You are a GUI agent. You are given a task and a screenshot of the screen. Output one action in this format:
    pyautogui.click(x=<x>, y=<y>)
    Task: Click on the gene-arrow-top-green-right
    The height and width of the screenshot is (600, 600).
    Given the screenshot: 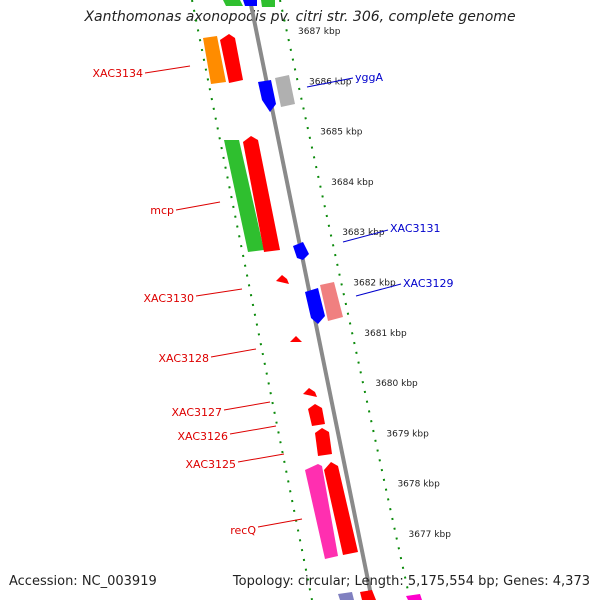 What is the action you would take?
    pyautogui.click(x=268, y=3)
    